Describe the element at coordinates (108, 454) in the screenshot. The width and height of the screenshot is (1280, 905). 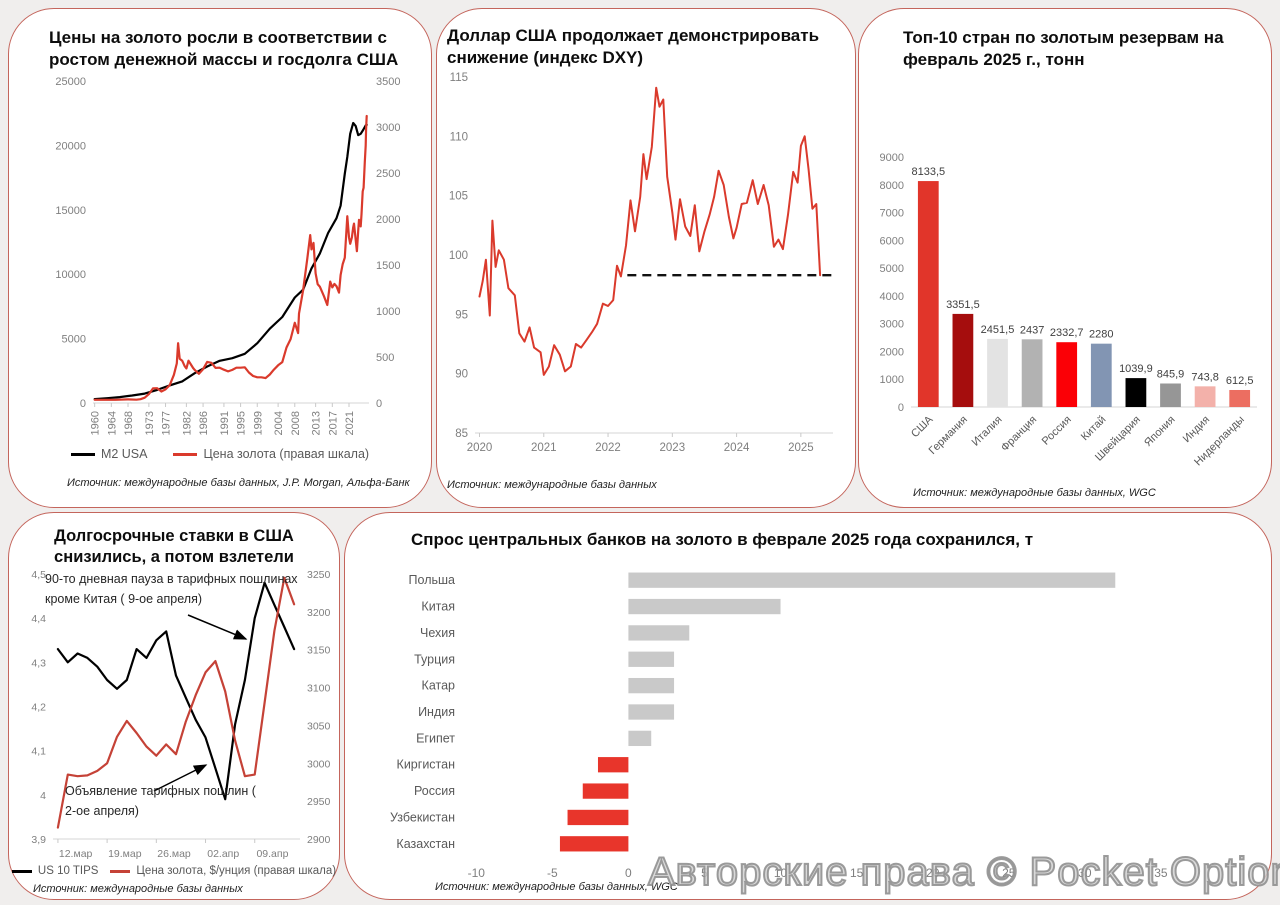
I see `legend-item-m2: M2 USA` at that location.